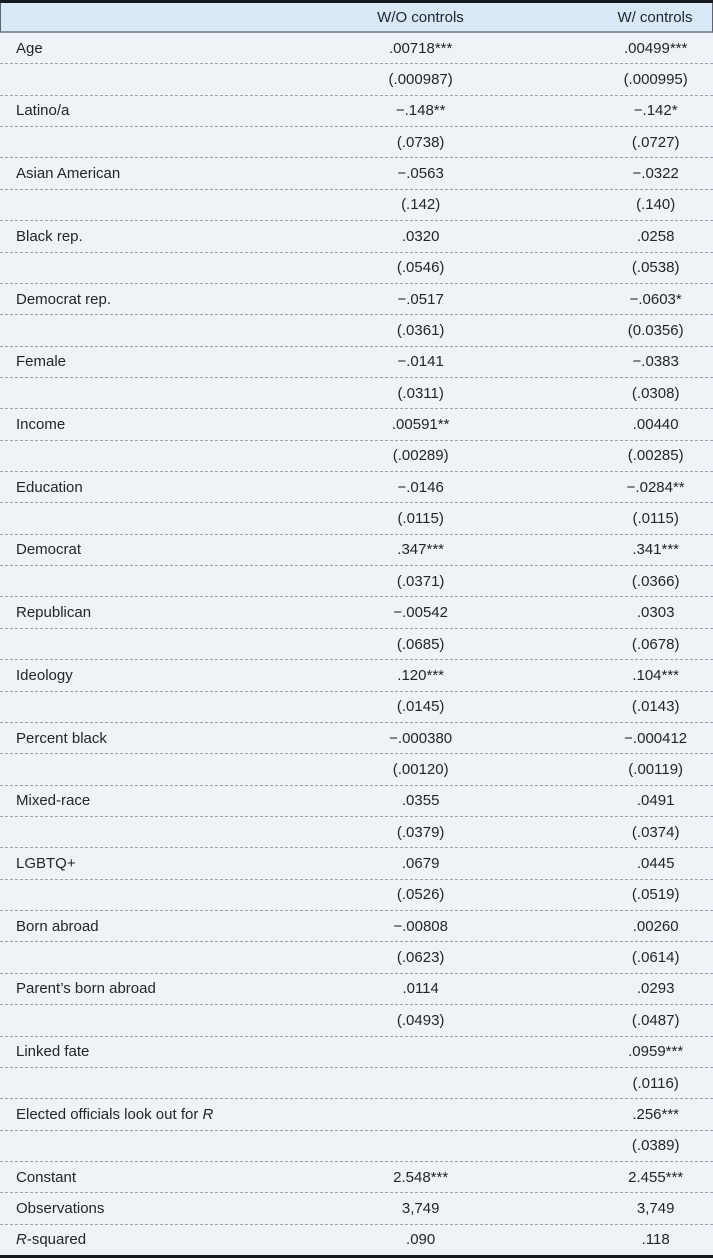 This screenshot has height=1258, width=713. Describe the element at coordinates (356, 268) in the screenshot. I see `table-row-stderr: (.0546) (.0538)` at that location.